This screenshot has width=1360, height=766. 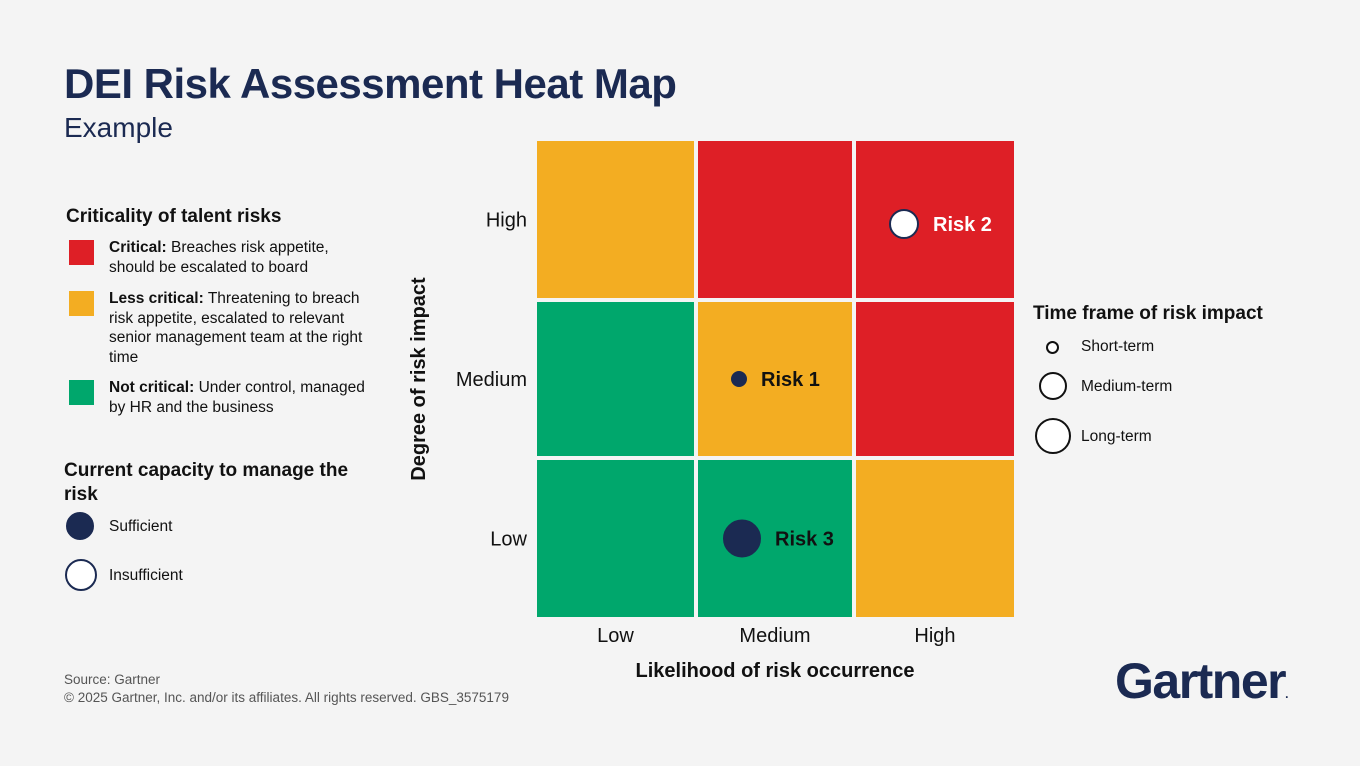 I want to click on criticality-legend-heading: Criticality of talent risks, so click(x=174, y=216).